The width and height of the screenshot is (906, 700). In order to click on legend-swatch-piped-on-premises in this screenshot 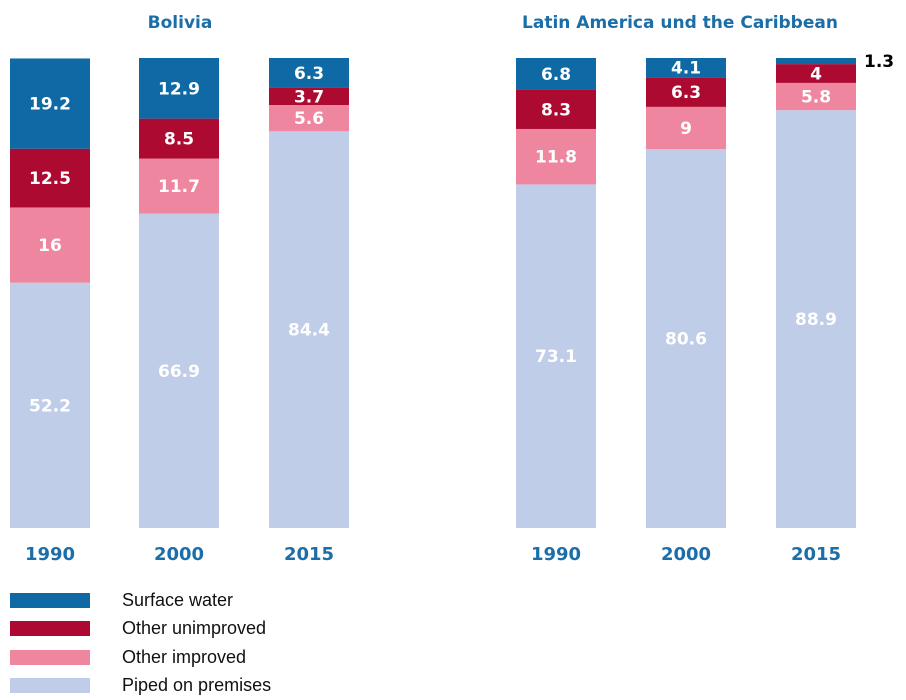, I will do `click(50, 685)`.